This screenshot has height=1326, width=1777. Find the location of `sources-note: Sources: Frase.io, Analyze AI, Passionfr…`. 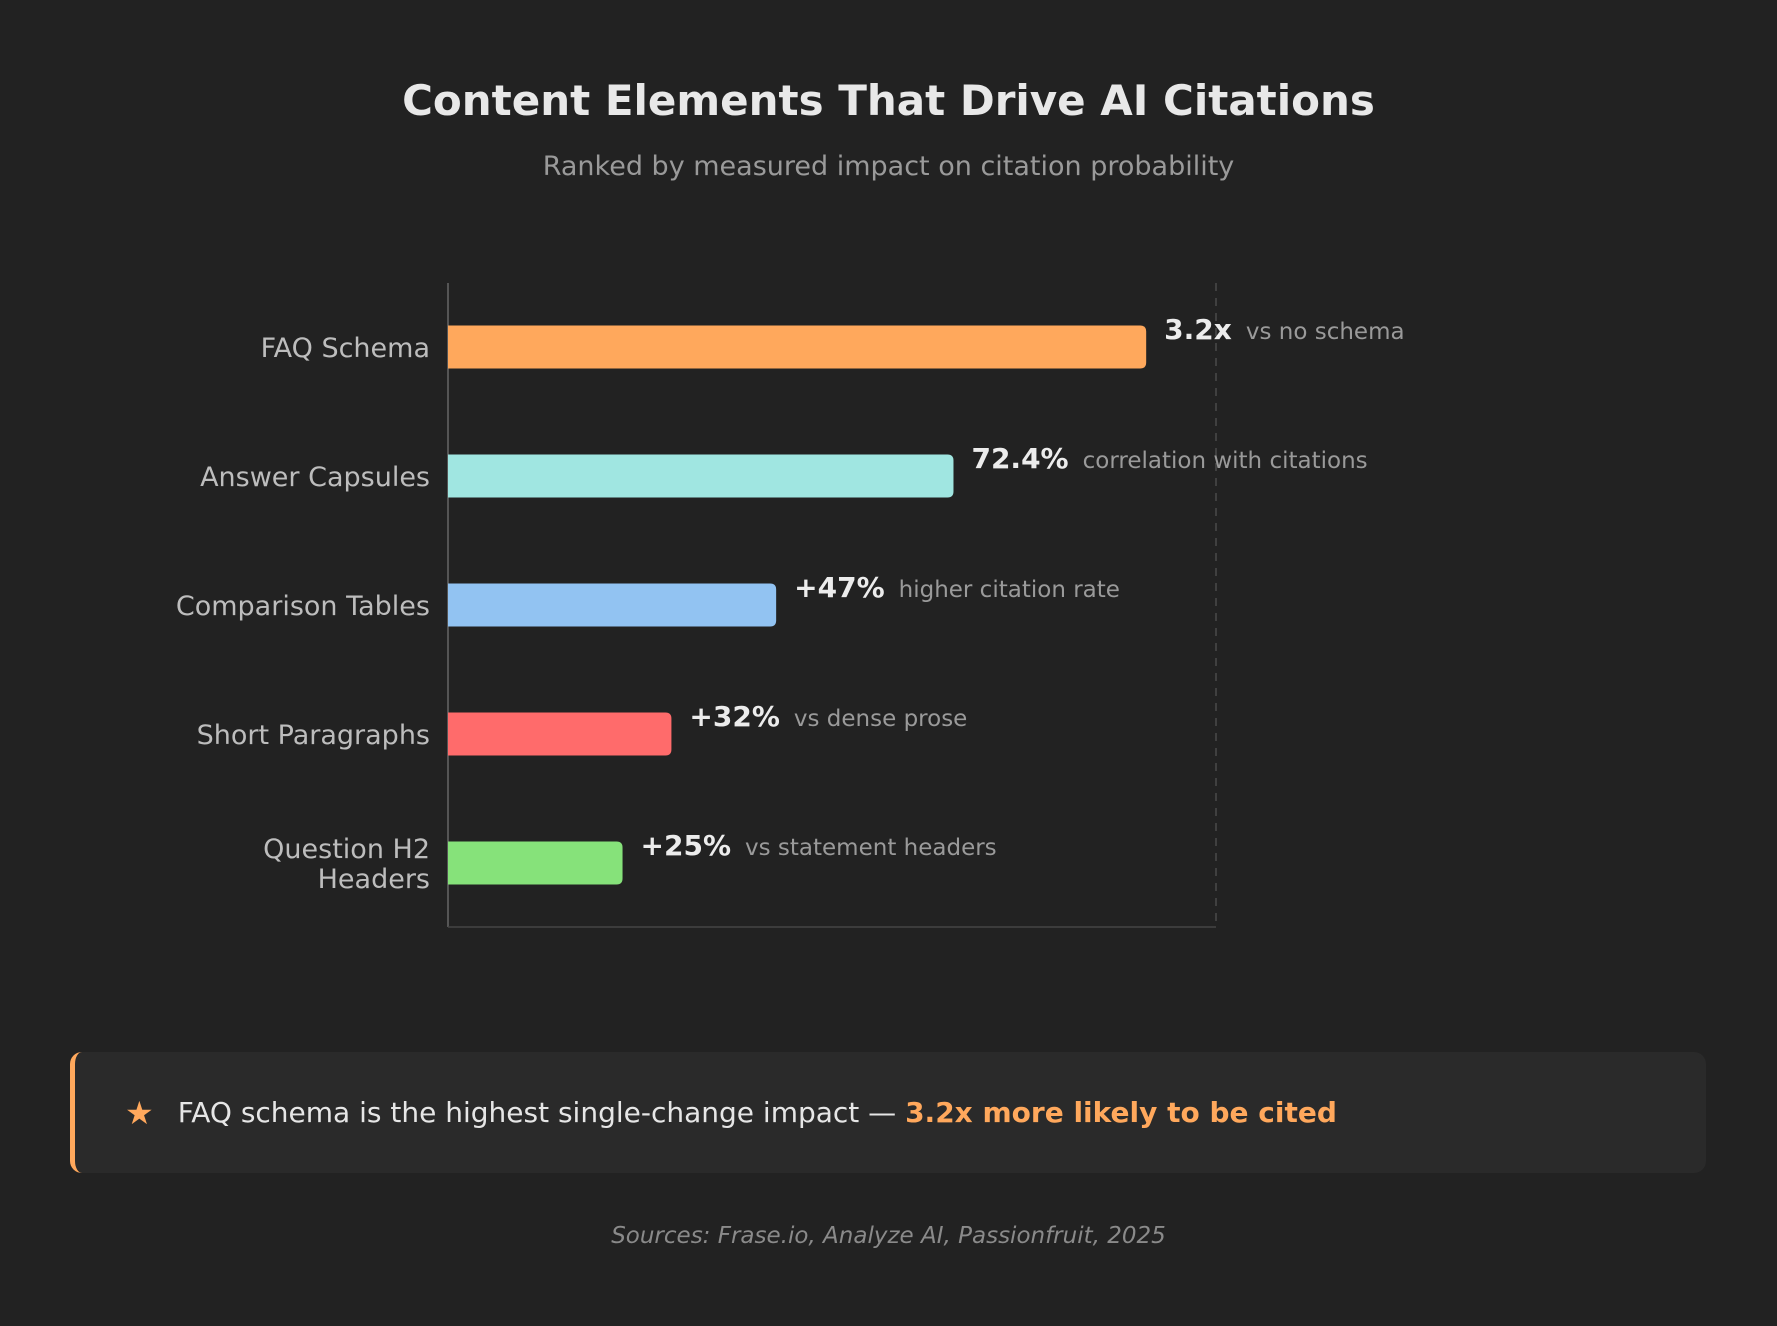

sources-note: Sources: Frase.io, Analyze AI, Passionfr… is located at coordinates (888, 1236).